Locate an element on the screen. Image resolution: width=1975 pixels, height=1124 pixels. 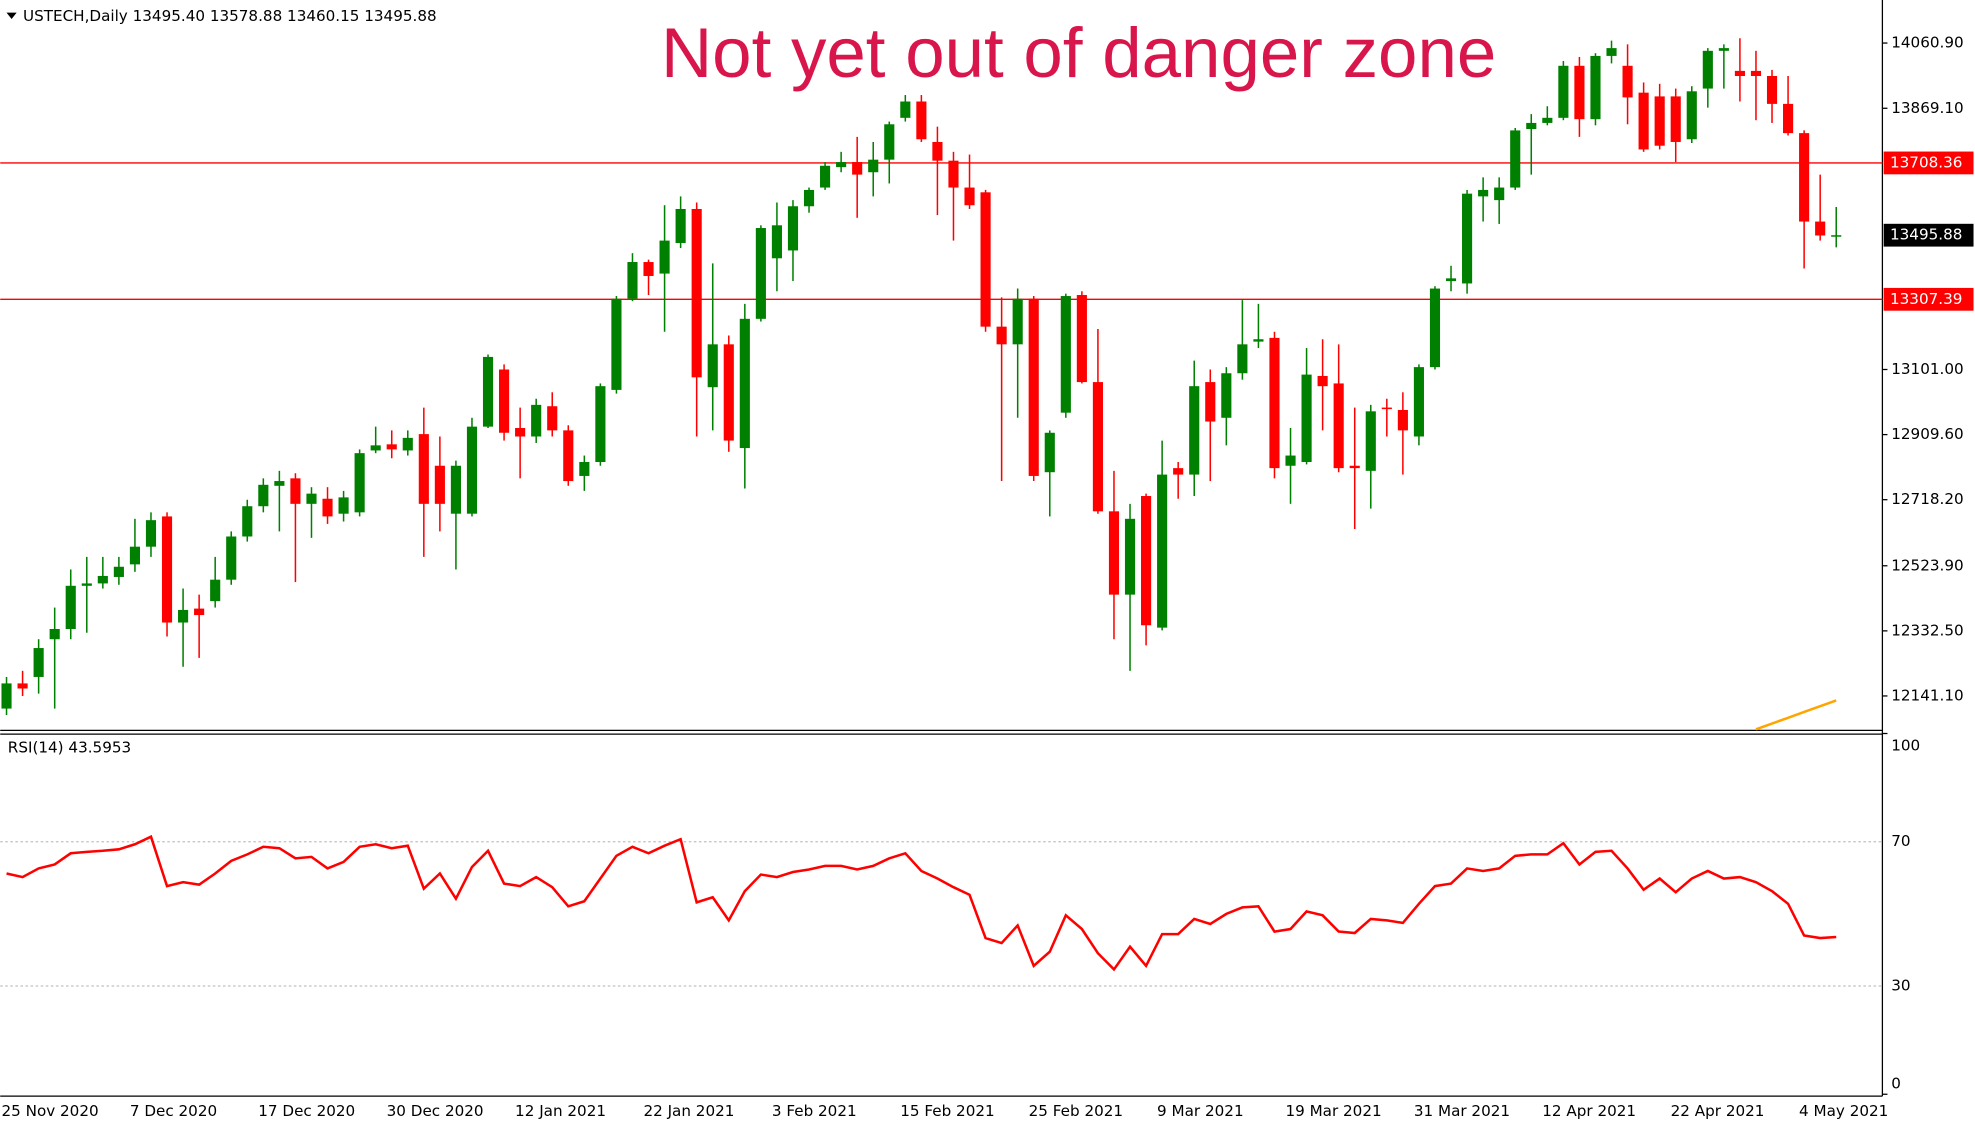
y-tick-label: 12523.90 is located at coordinates (1927, 565).